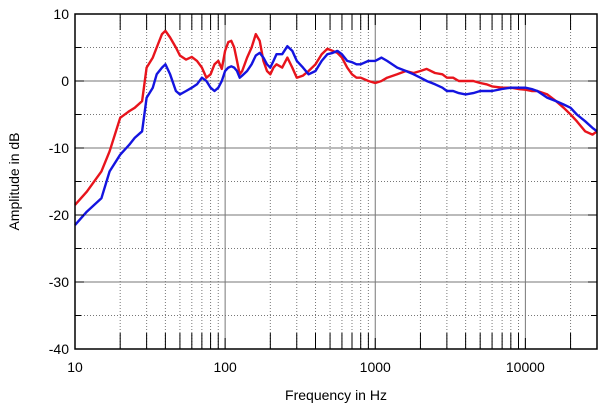  What do you see at coordinates (59, 282) in the screenshot?
I see `y-tick-label: -30` at bounding box center [59, 282].